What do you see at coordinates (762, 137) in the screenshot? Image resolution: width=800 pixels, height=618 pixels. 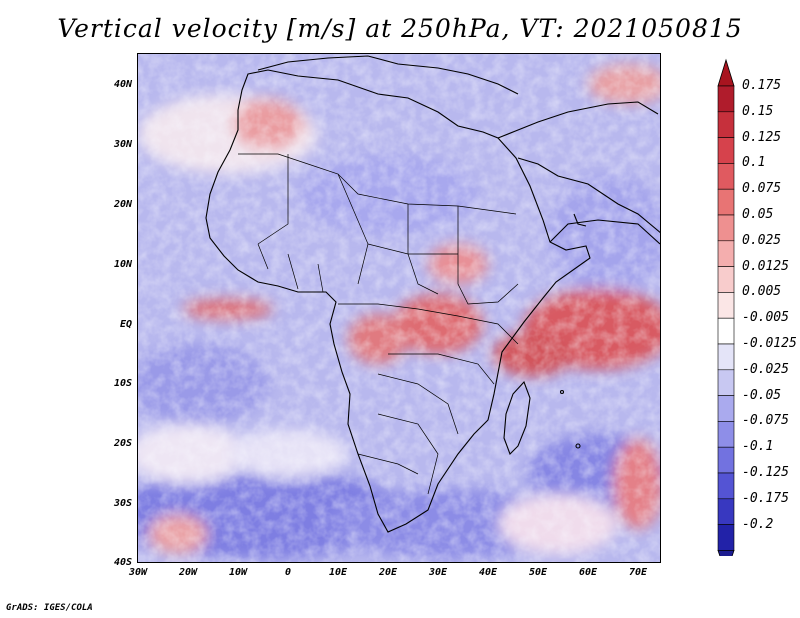 I see `colorbar-label: 0.125` at bounding box center [762, 137].